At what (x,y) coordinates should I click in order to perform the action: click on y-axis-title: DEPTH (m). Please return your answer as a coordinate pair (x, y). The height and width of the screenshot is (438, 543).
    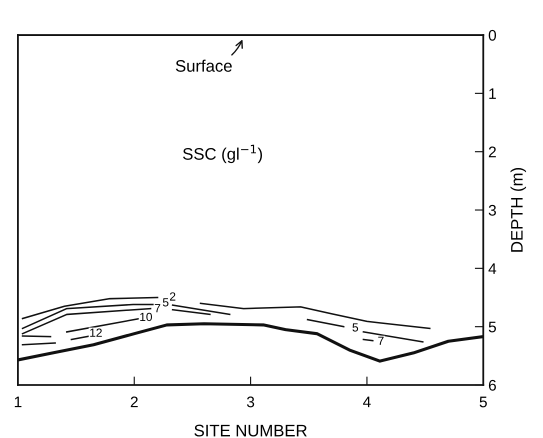
    Looking at the image, I should click on (518, 210).